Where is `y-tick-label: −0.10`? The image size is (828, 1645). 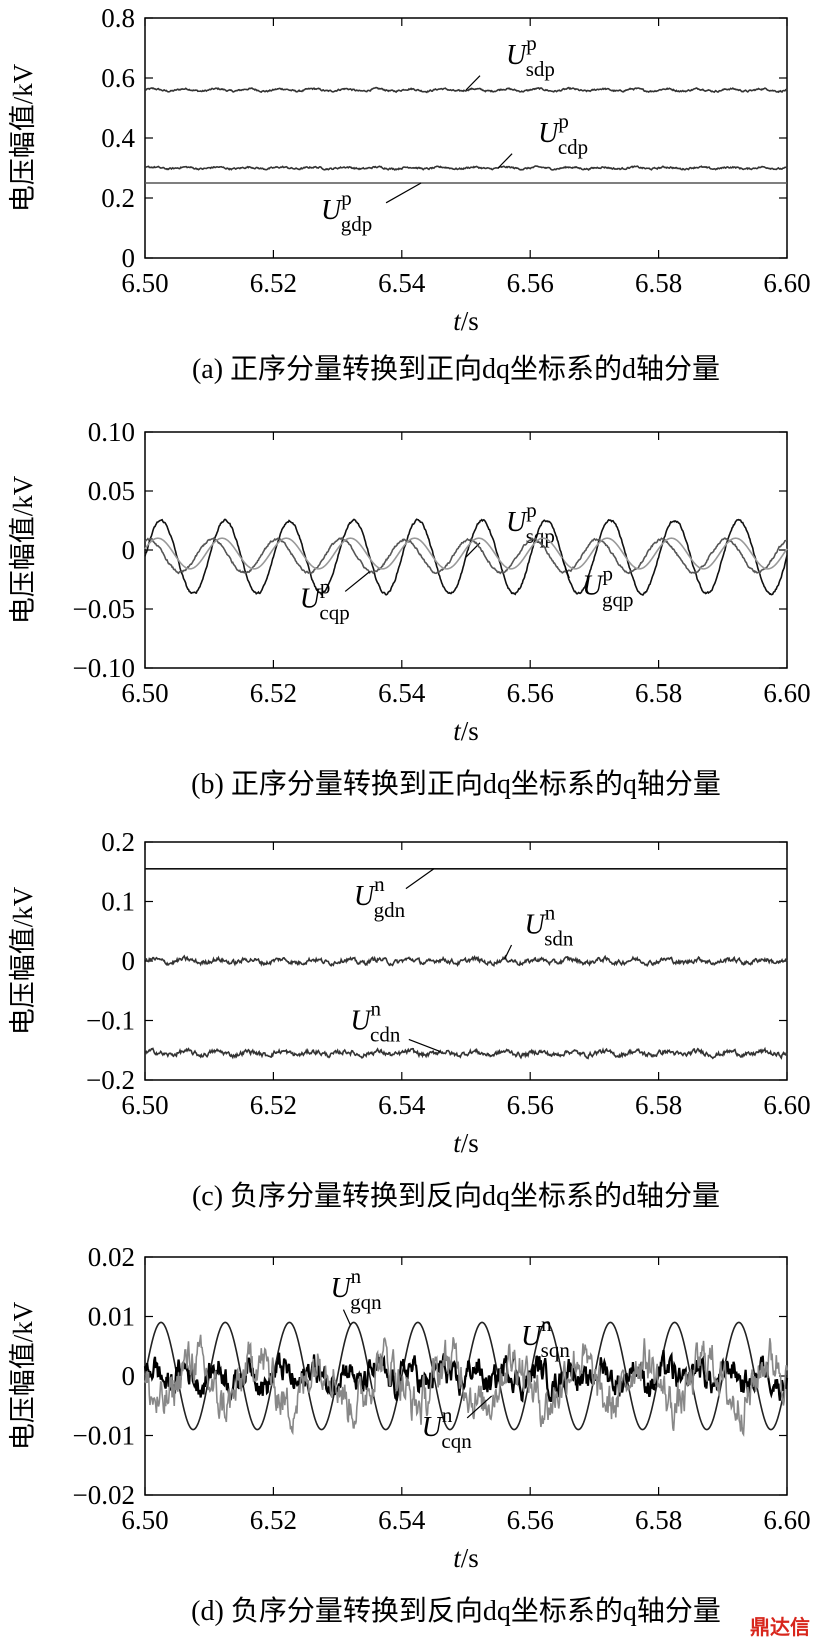 y-tick-label: −0.10 is located at coordinates (104, 668).